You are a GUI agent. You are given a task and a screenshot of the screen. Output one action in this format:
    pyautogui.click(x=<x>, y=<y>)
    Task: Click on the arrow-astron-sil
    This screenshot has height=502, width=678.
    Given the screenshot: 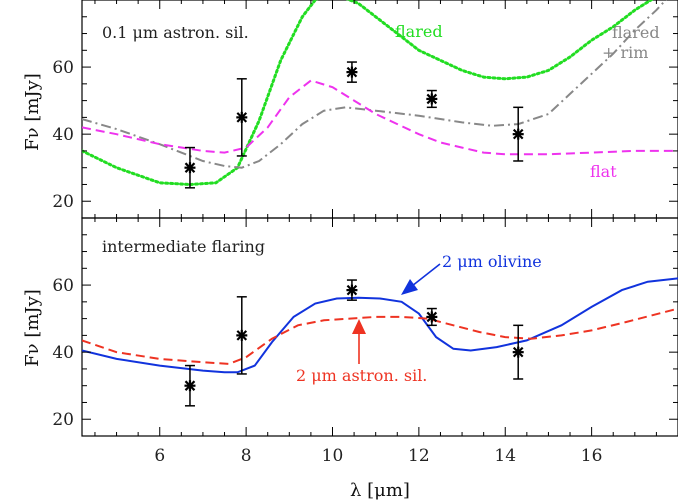 What is the action you would take?
    pyautogui.click(x=359, y=341)
    